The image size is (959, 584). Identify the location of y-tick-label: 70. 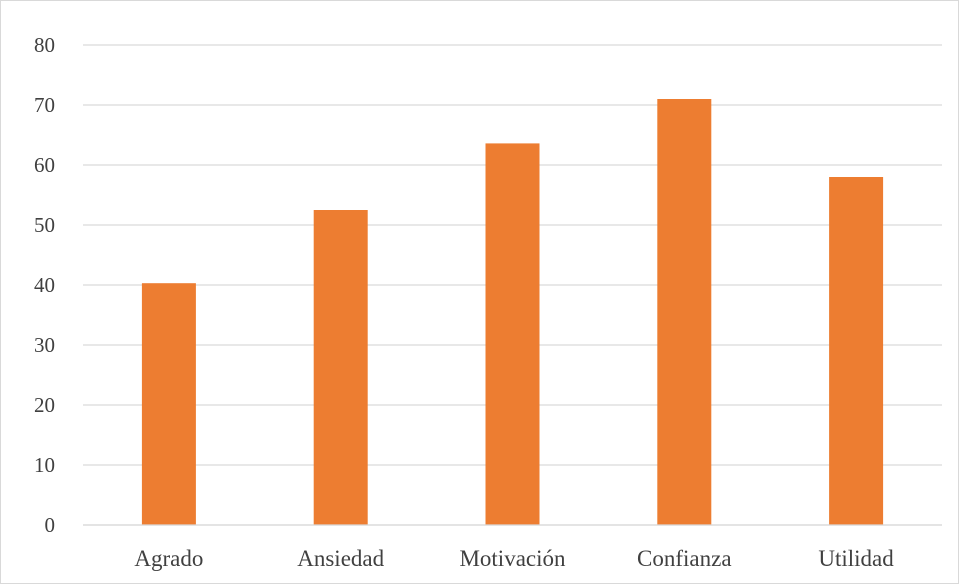
(44, 105).